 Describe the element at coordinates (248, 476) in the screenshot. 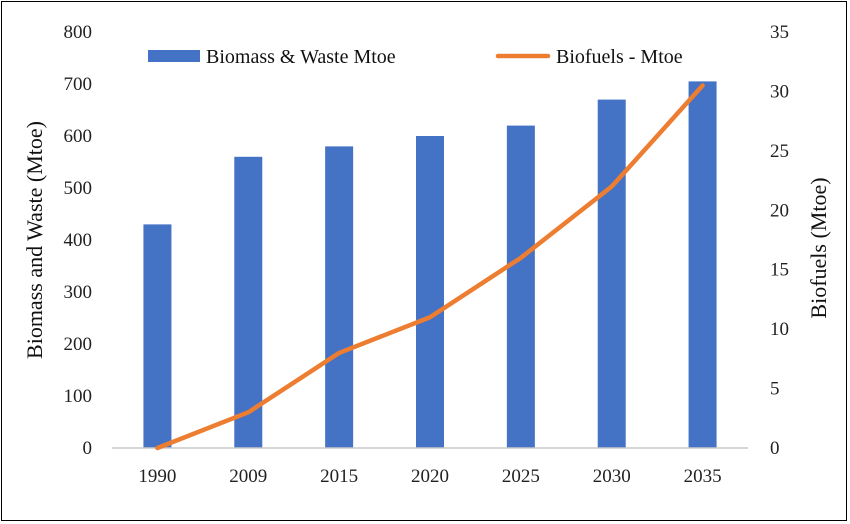

I see `x-tick-label: 2009` at that location.